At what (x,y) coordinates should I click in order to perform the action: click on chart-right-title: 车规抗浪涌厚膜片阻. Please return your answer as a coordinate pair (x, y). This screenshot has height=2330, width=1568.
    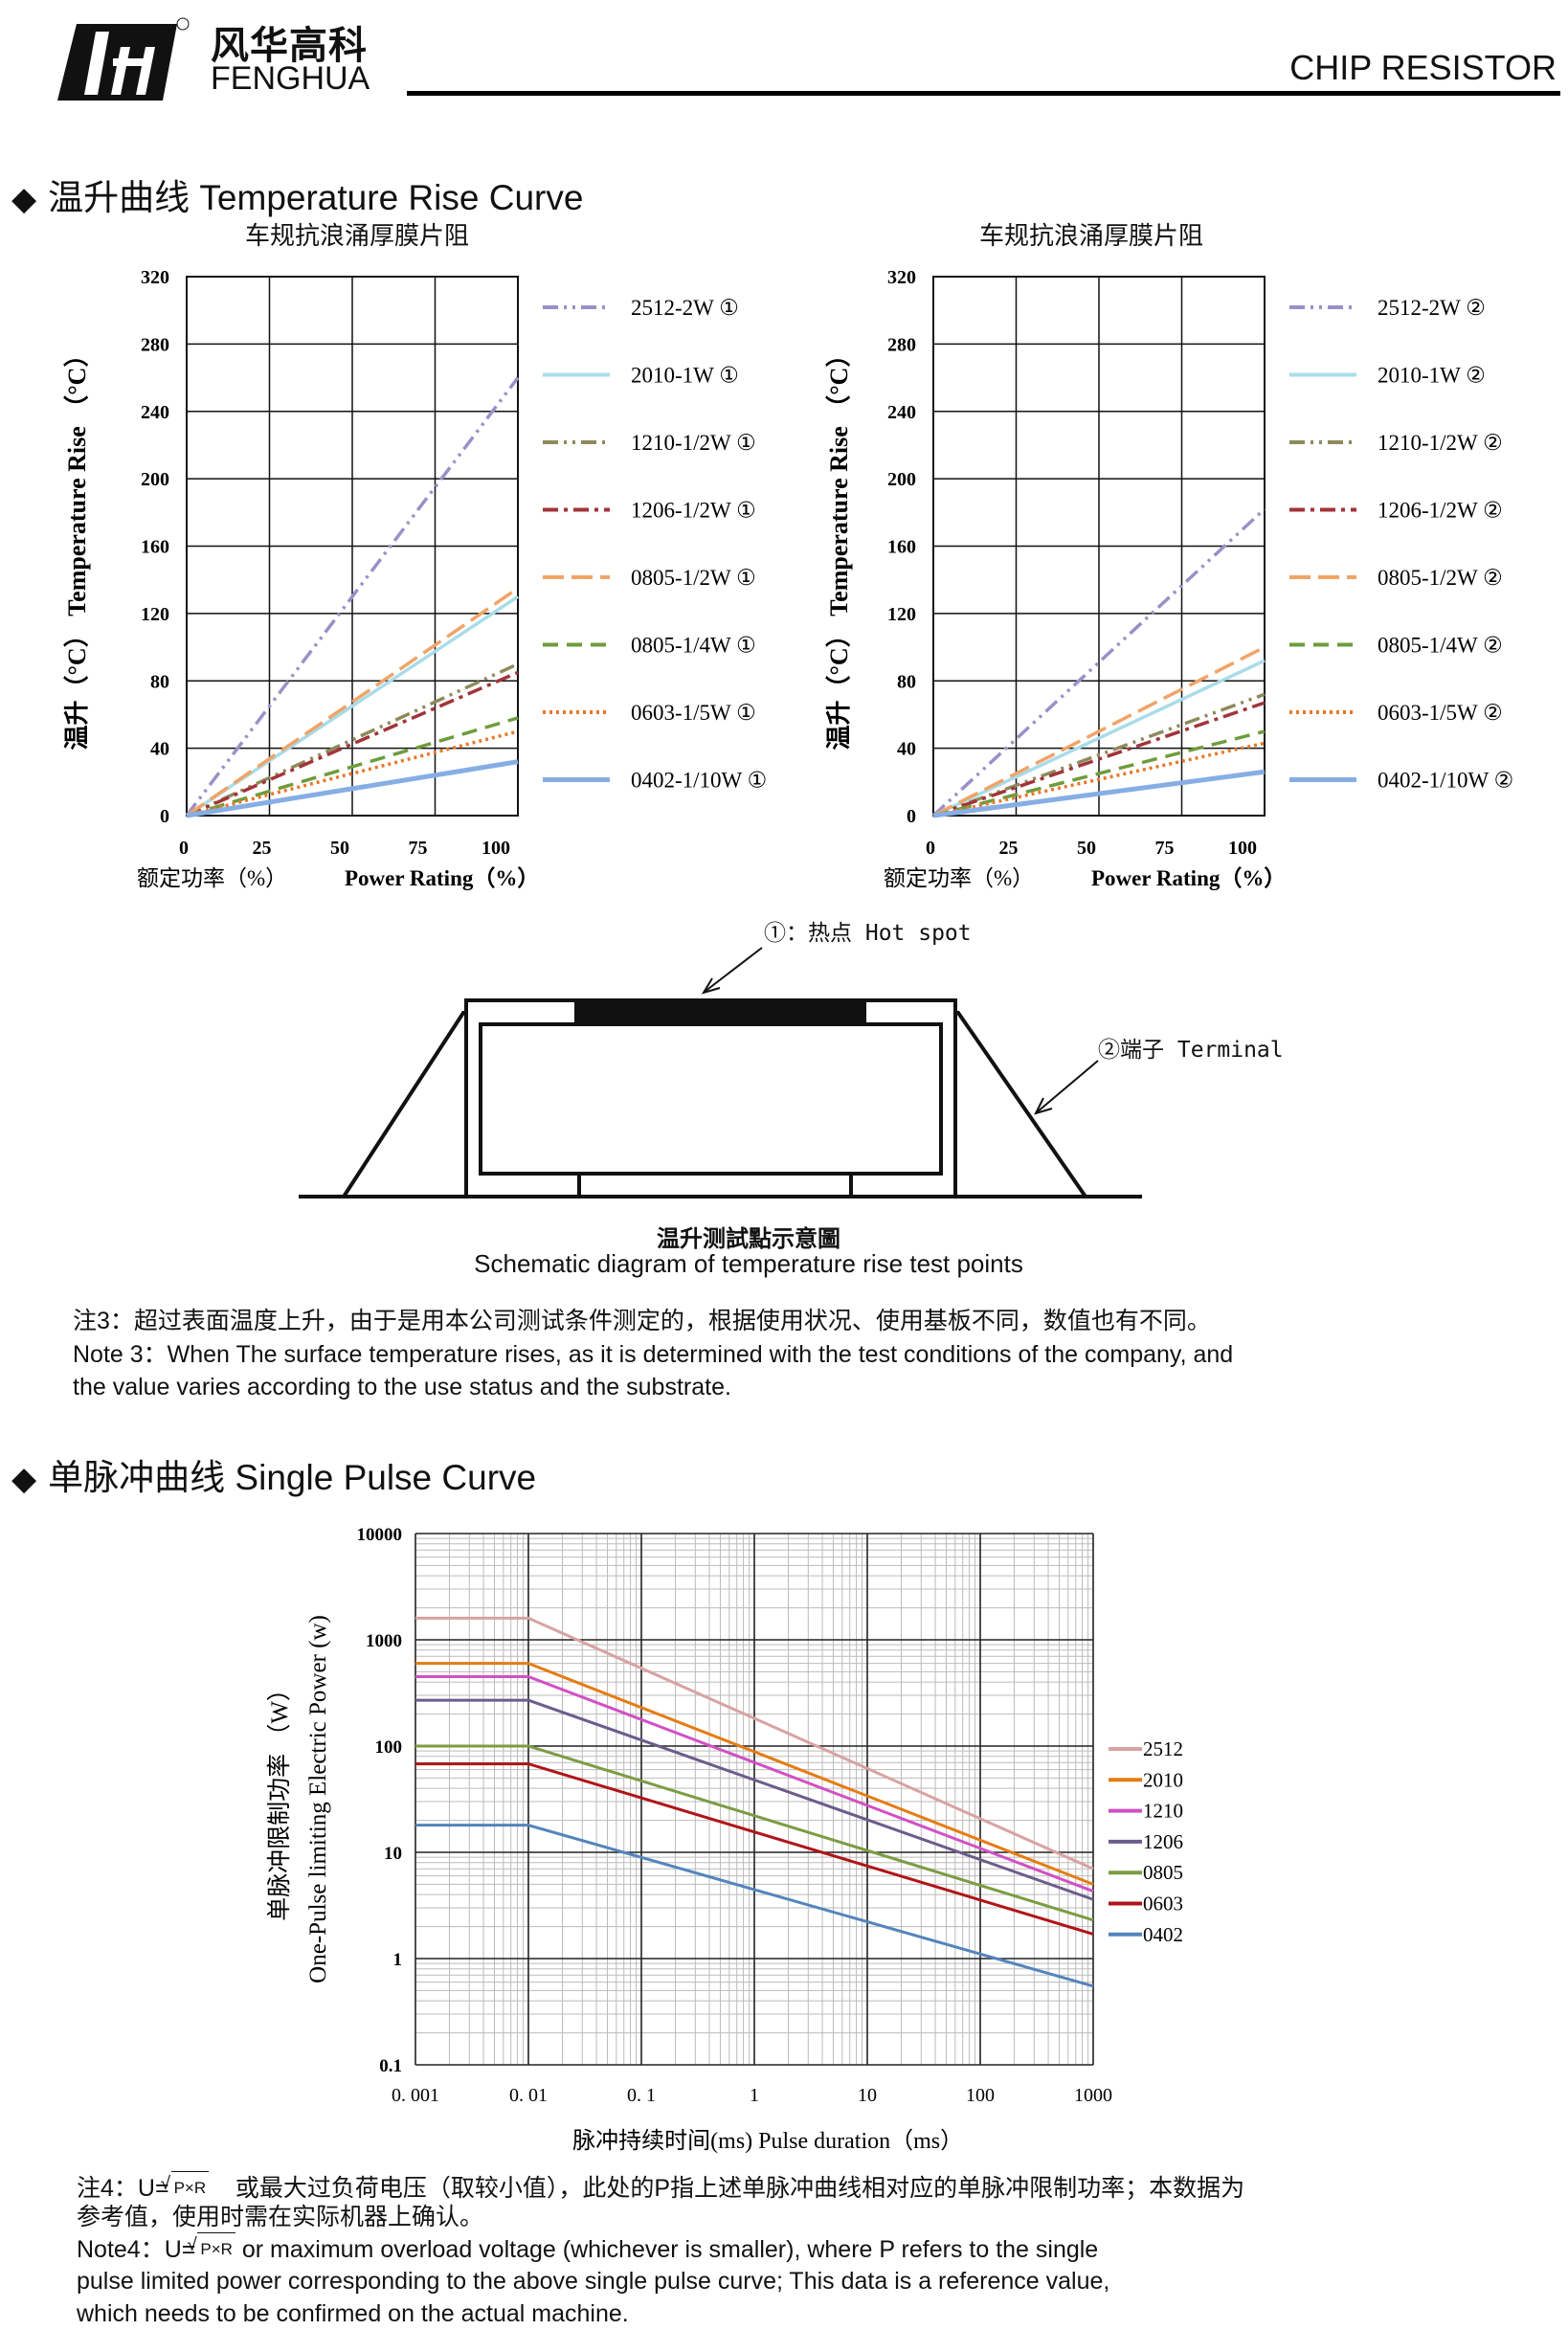
    Looking at the image, I should click on (1091, 236).